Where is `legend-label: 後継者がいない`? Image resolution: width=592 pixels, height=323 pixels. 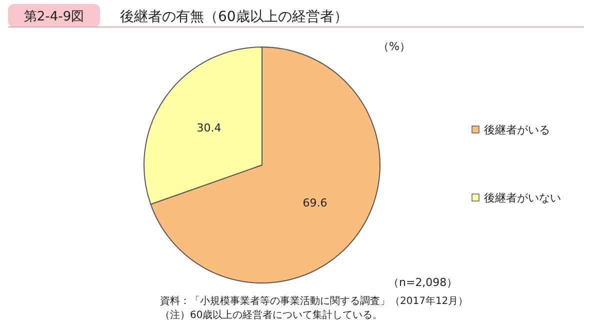
legend-label: 後継者がいない is located at coordinates (522, 198).